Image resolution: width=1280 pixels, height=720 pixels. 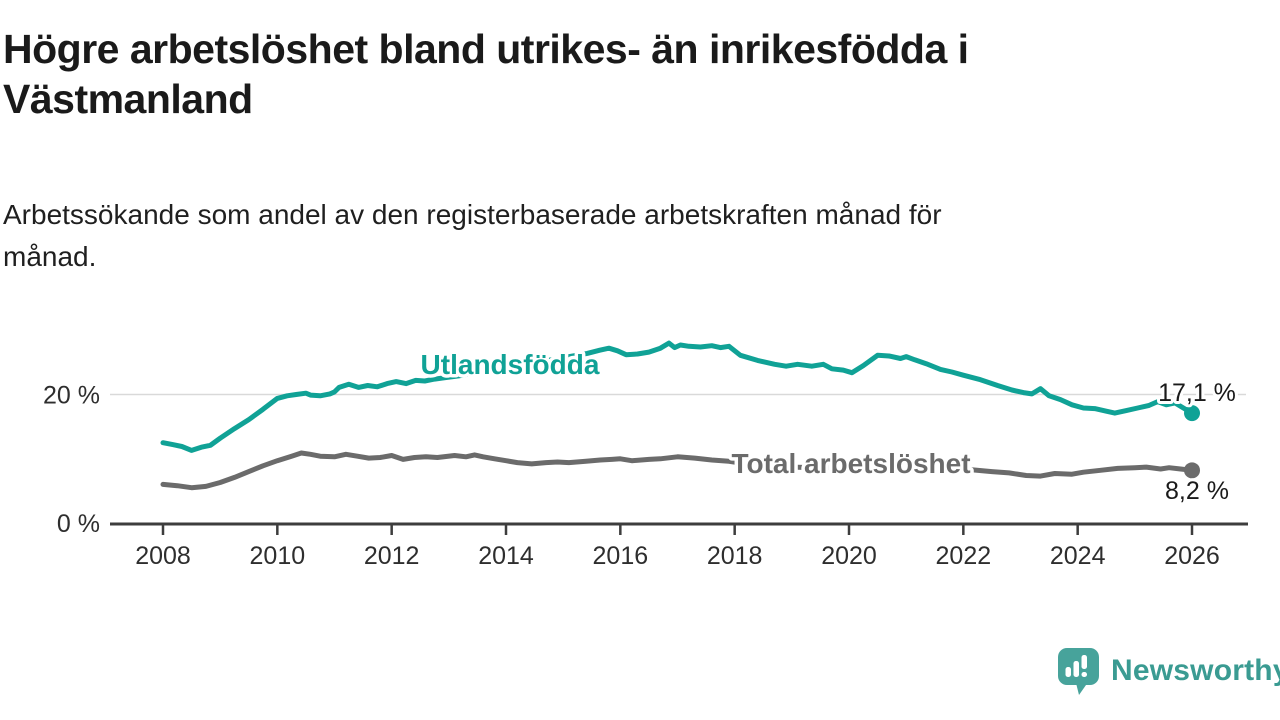 I want to click on x-tick-label-2012: 2012, so click(x=392, y=556).